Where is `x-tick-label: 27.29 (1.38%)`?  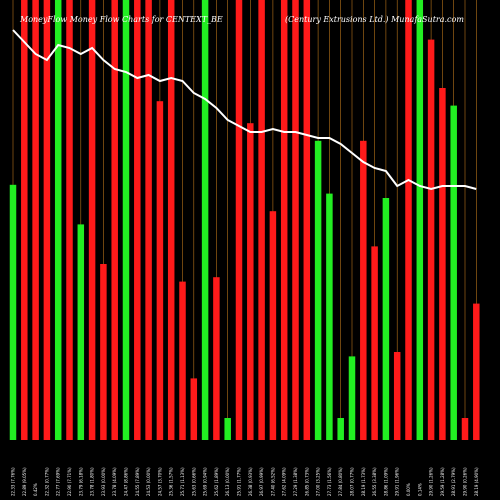 x-tick-label: 27.29 (1.38%) is located at coordinates (295, 481).